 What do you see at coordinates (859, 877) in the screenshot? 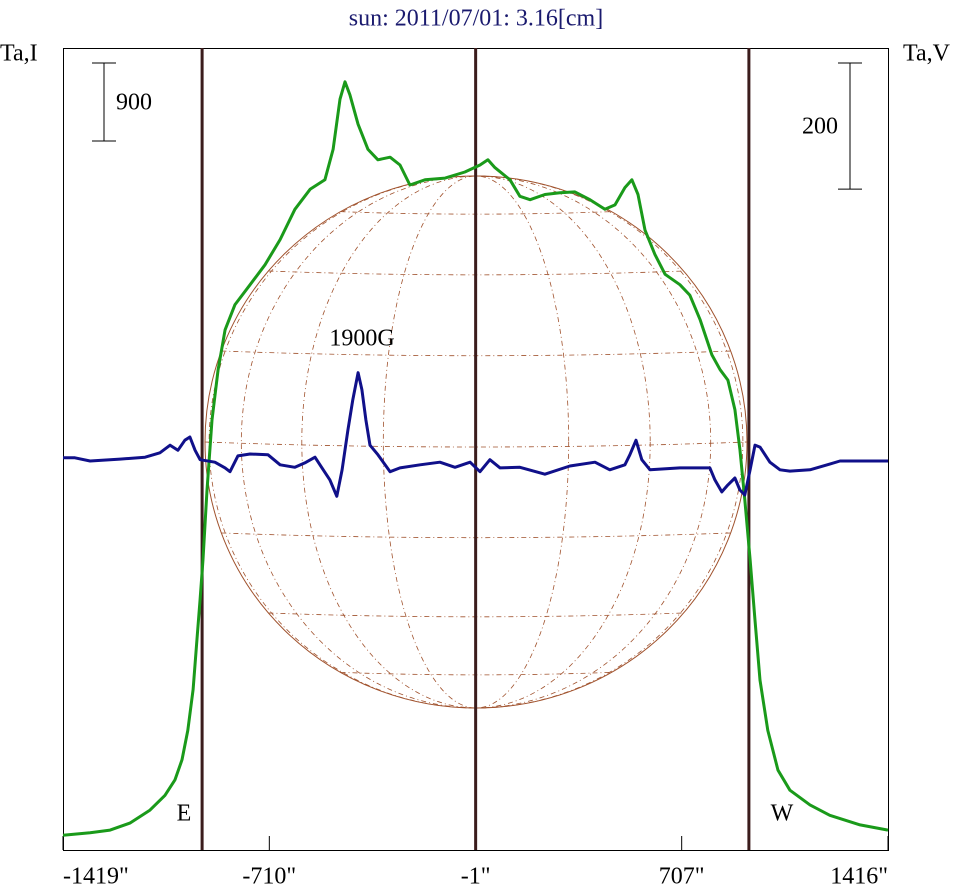
I see `x-tick-label: 1416"` at bounding box center [859, 877].